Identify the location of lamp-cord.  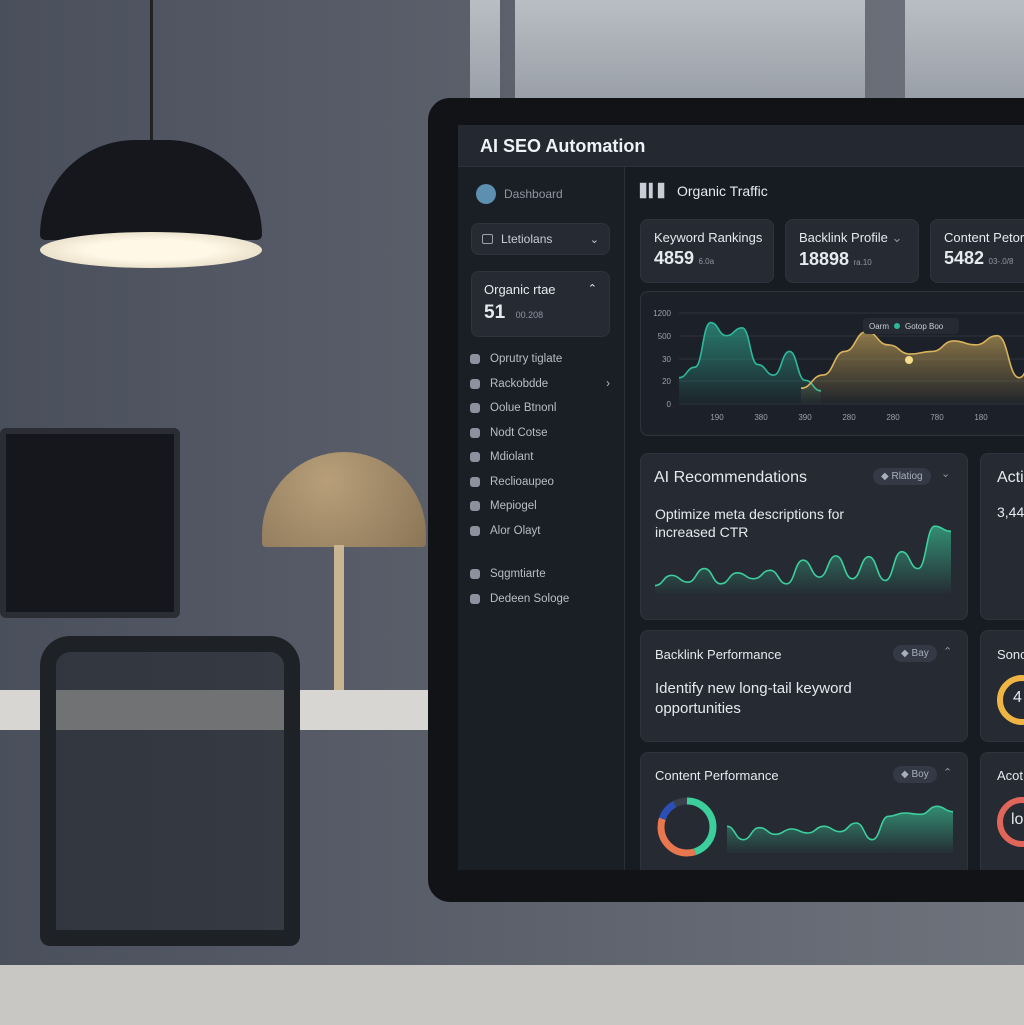
(151, 72).